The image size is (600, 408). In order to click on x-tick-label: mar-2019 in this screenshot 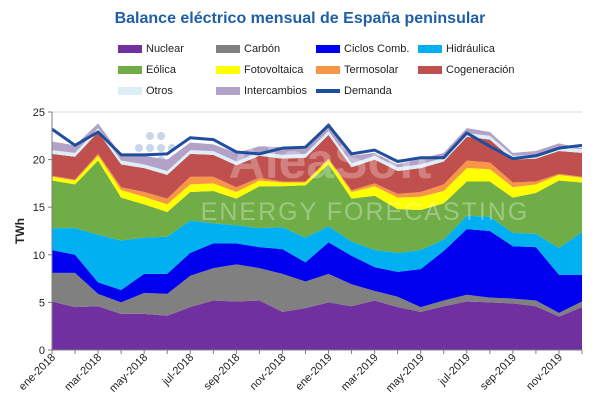, I will do `click(360, 373)`.